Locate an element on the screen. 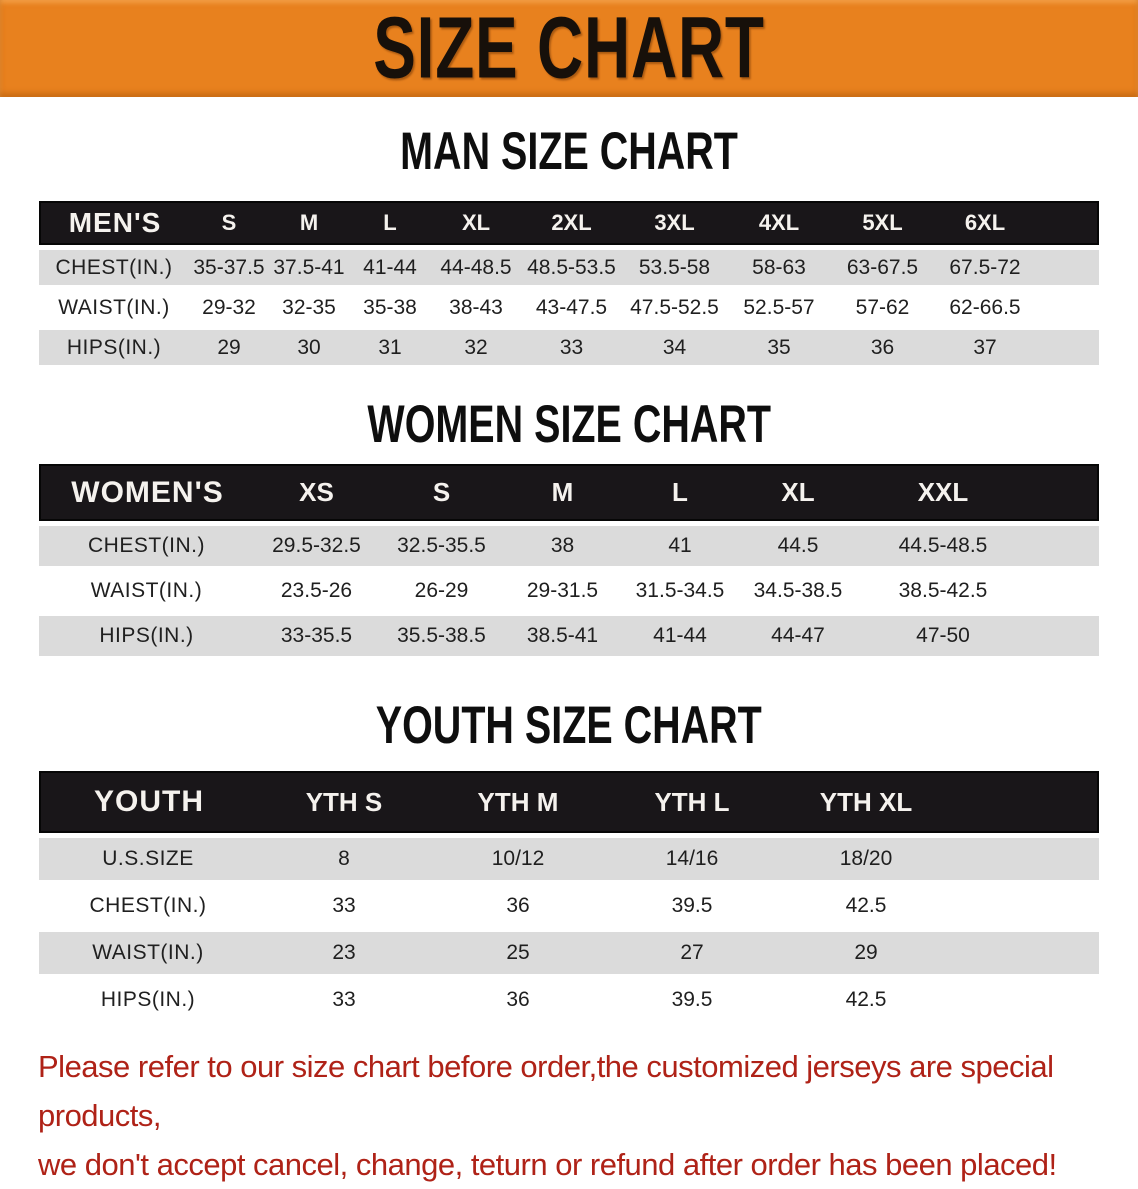 This screenshot has height=1189, width=1138. size-value: 63-67.5 is located at coordinates (882, 267).